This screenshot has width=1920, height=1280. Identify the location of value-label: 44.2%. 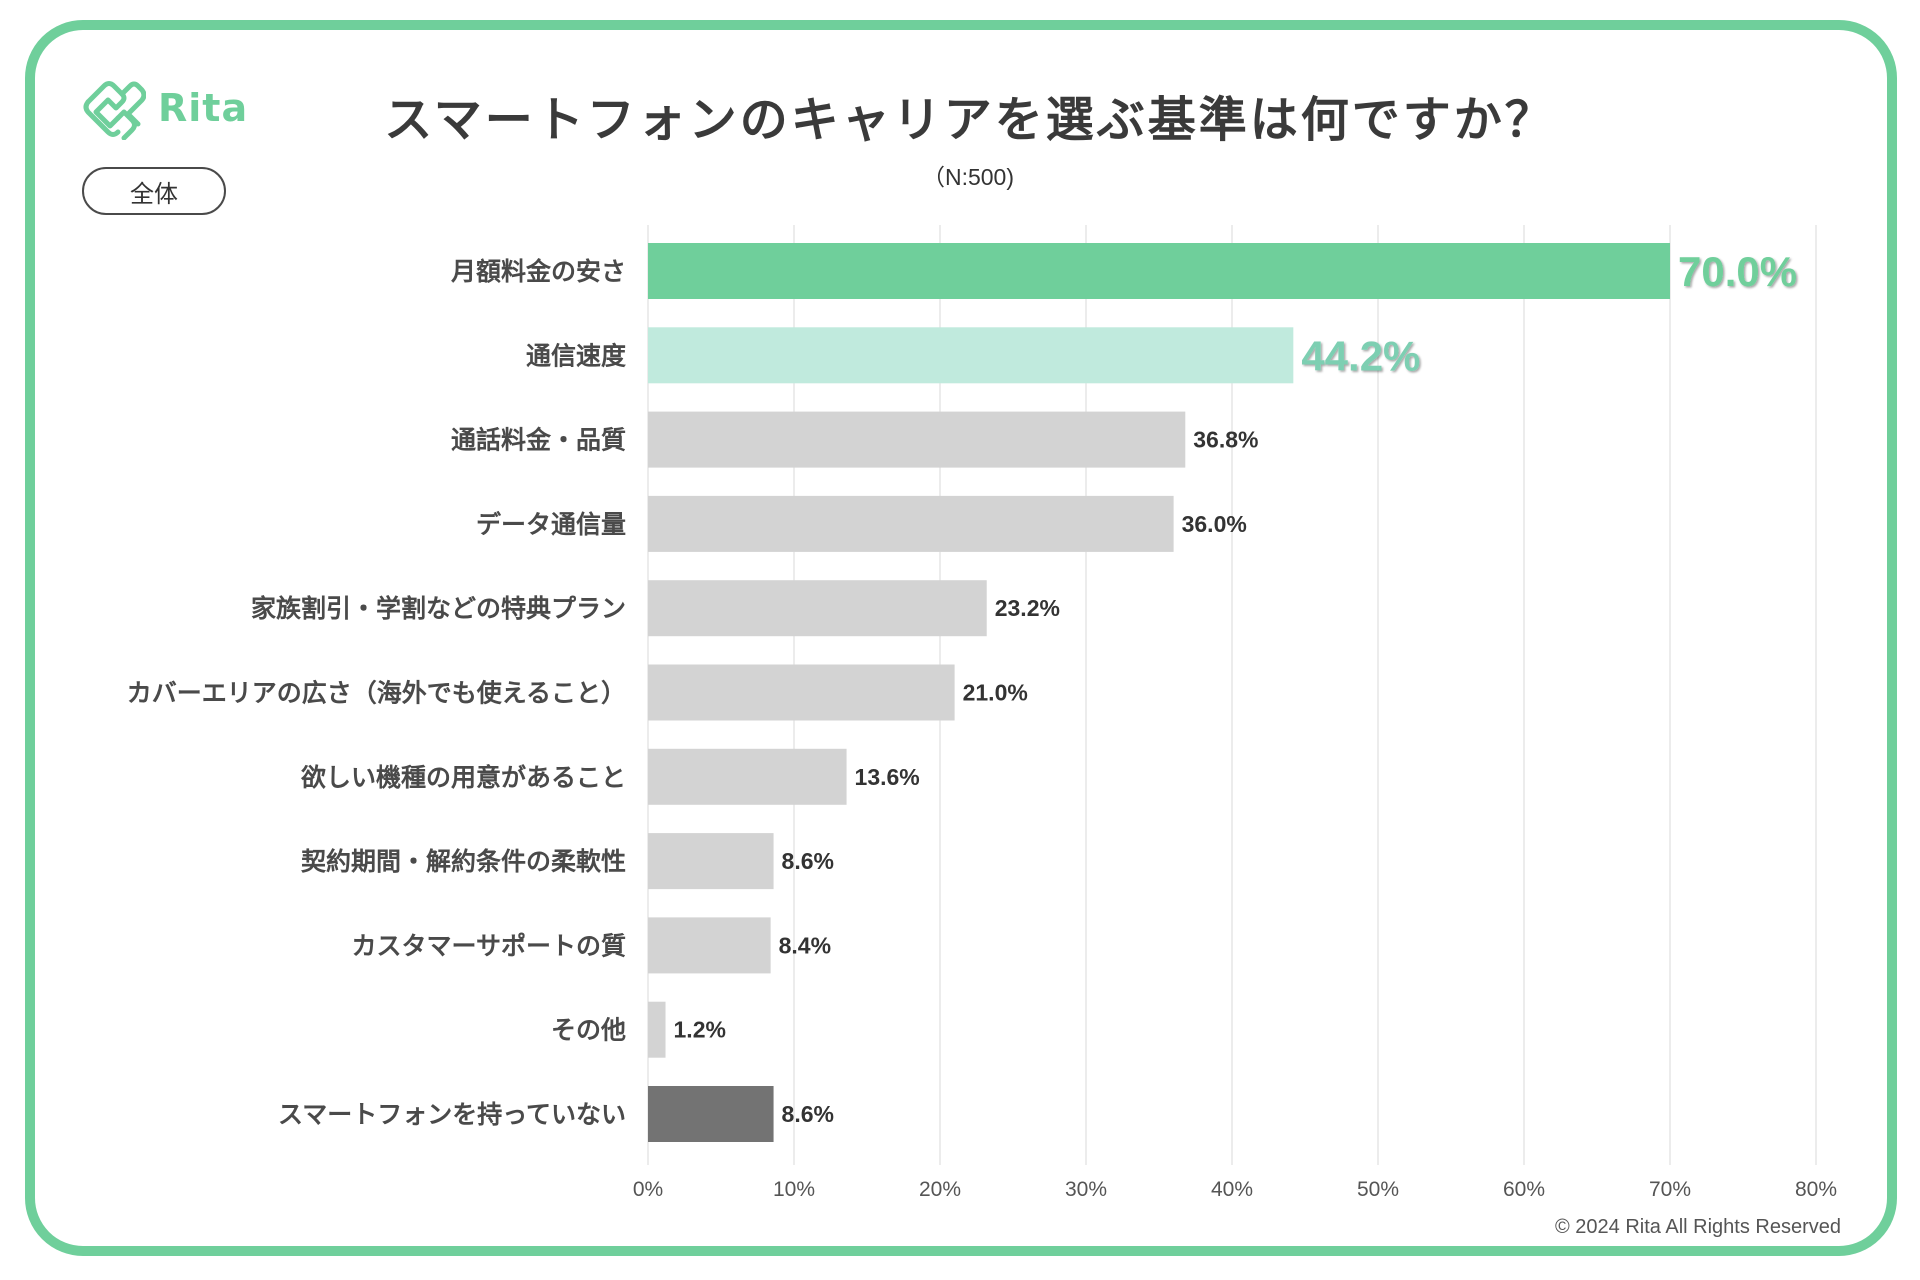
(1360, 355).